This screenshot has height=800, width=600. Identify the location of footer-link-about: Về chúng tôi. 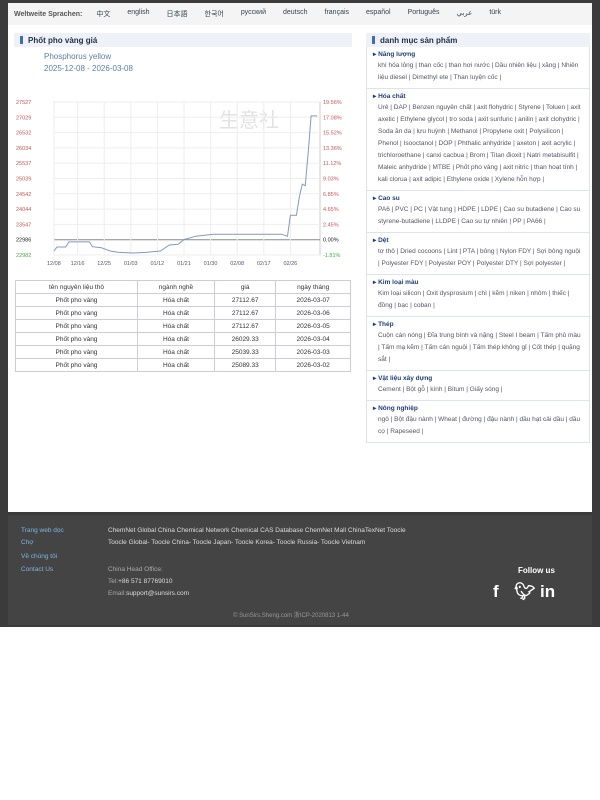
(39, 556).